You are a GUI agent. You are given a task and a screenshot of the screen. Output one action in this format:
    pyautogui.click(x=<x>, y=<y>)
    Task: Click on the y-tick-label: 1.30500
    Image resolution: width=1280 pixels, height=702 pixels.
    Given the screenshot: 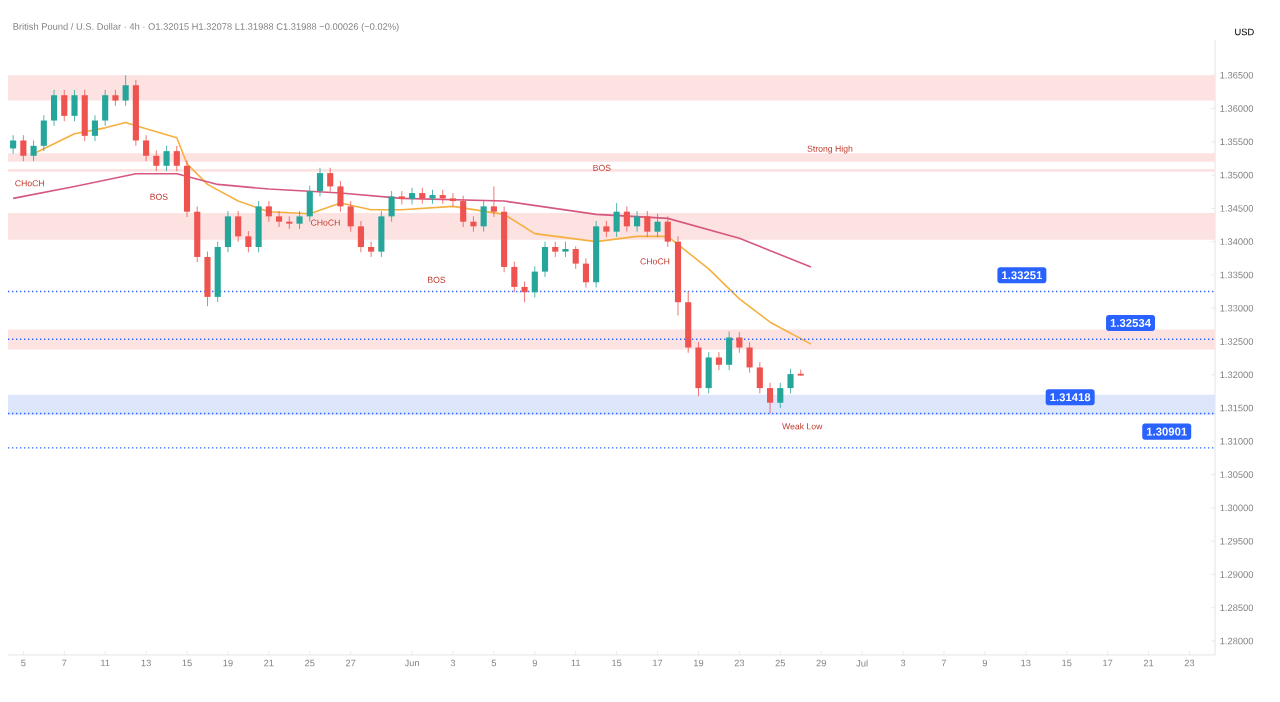 What is the action you would take?
    pyautogui.click(x=1237, y=474)
    